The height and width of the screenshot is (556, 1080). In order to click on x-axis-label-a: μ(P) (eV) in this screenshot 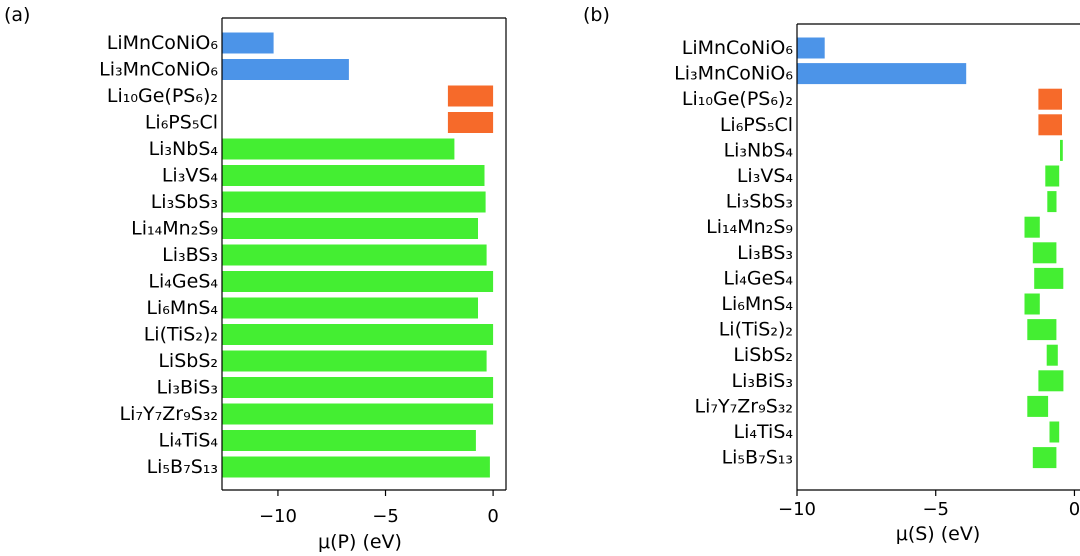, I will do `click(360, 542)`.